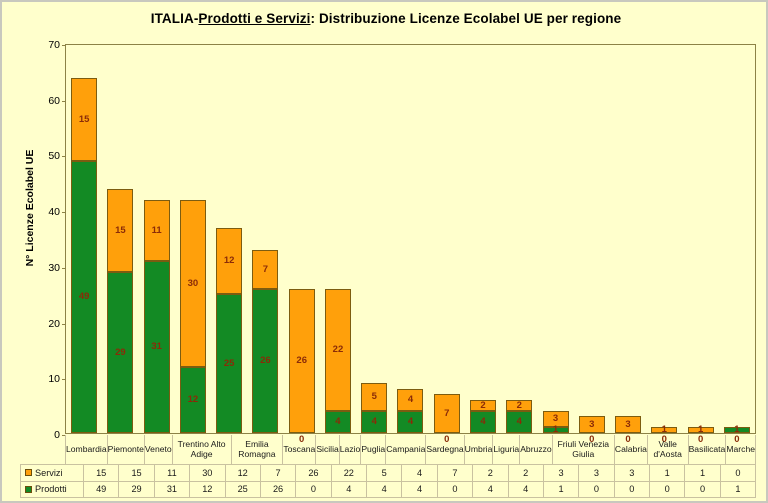  Describe the element at coordinates (57, 435) in the screenshot. I see `y-axis-tick-label: 0` at that location.